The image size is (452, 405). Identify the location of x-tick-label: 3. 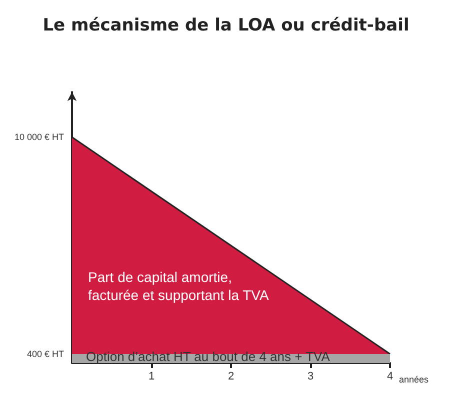
(310, 376).